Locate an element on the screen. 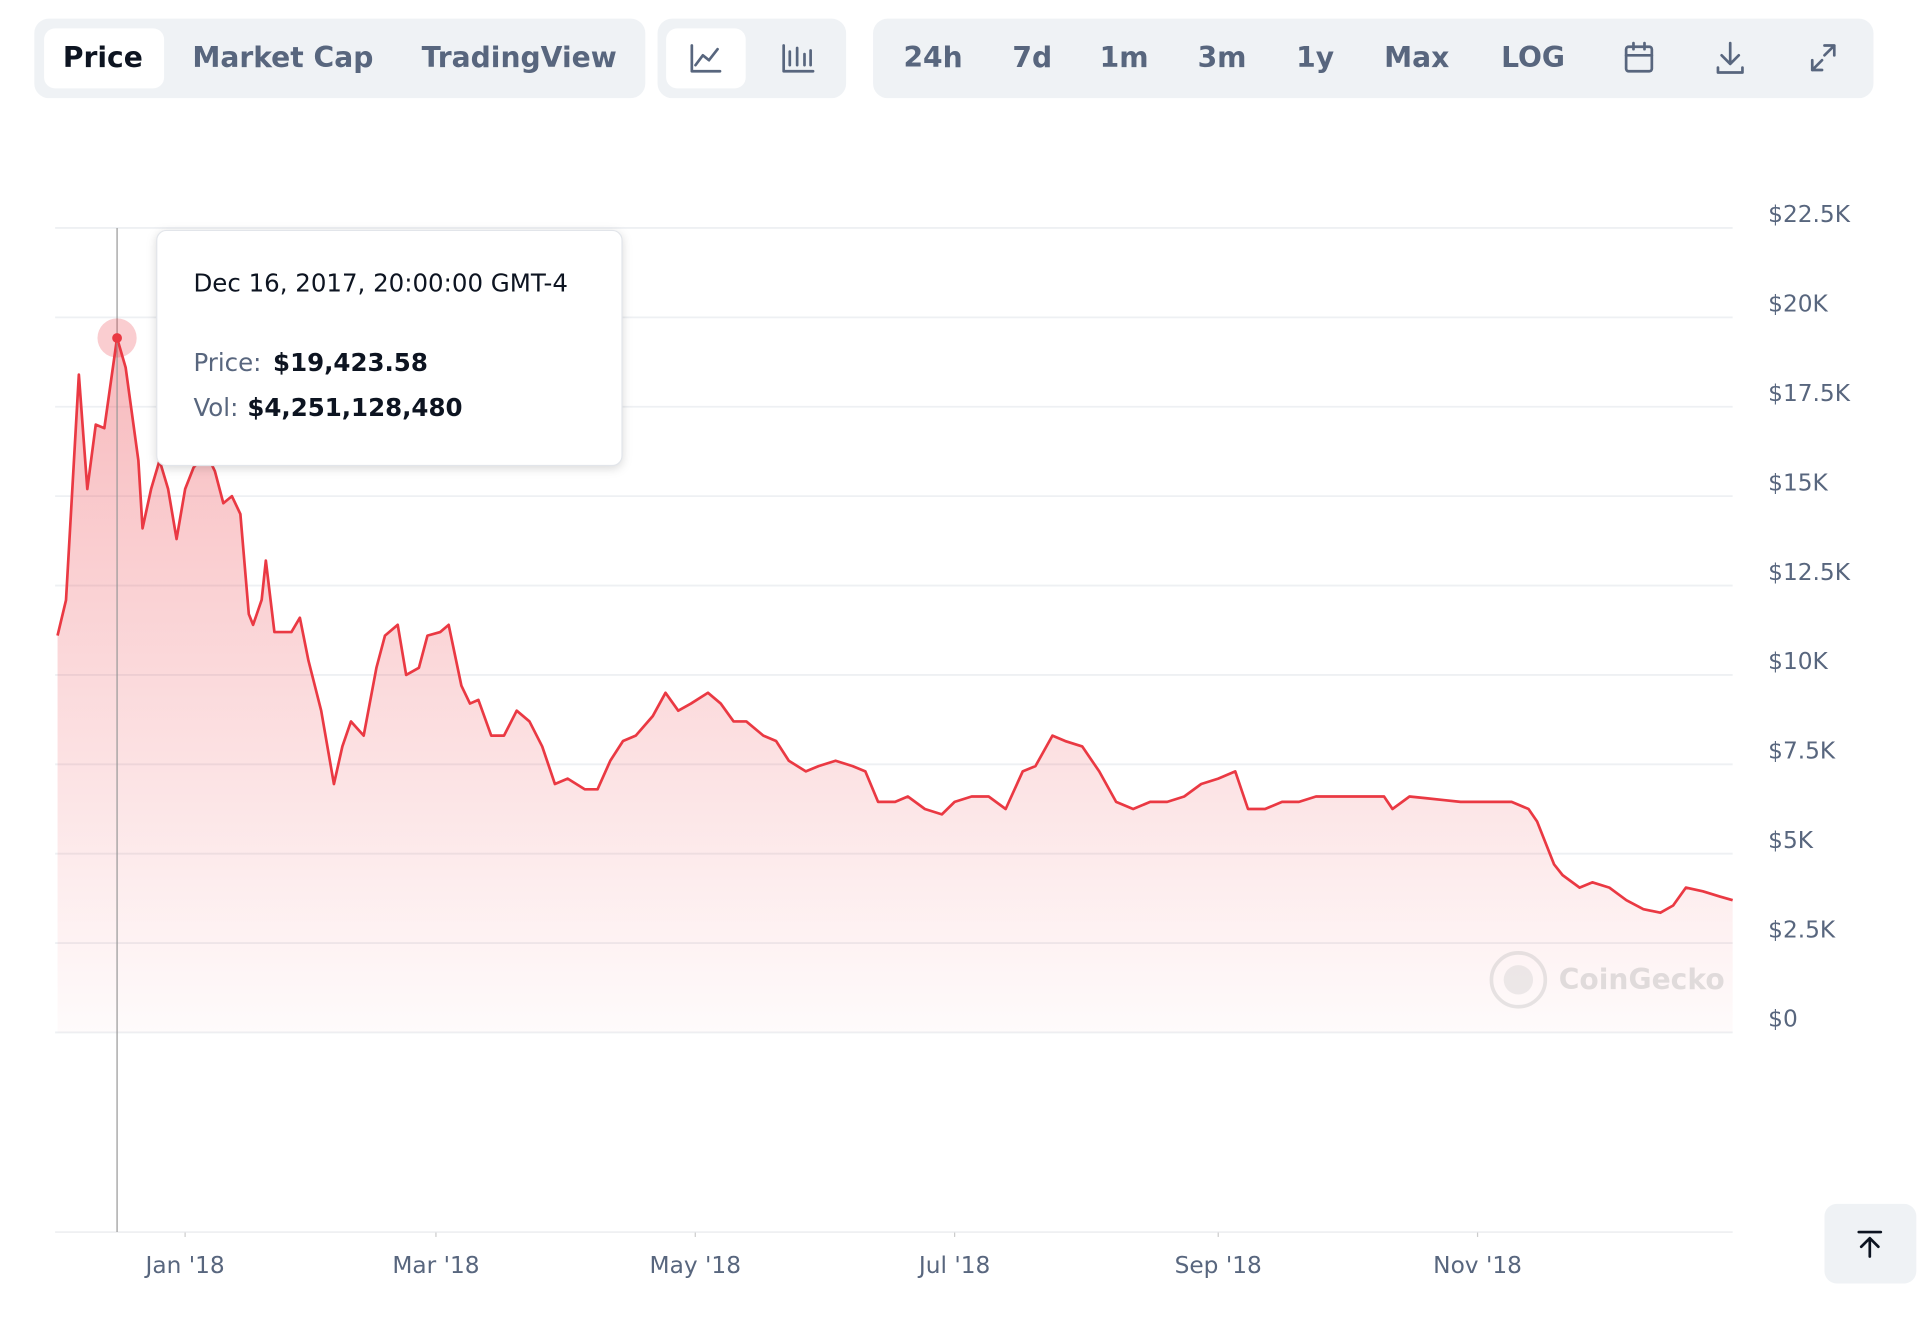 The height and width of the screenshot is (1318, 1920). x-tick-label: Sep '18 is located at coordinates (1218, 1265).